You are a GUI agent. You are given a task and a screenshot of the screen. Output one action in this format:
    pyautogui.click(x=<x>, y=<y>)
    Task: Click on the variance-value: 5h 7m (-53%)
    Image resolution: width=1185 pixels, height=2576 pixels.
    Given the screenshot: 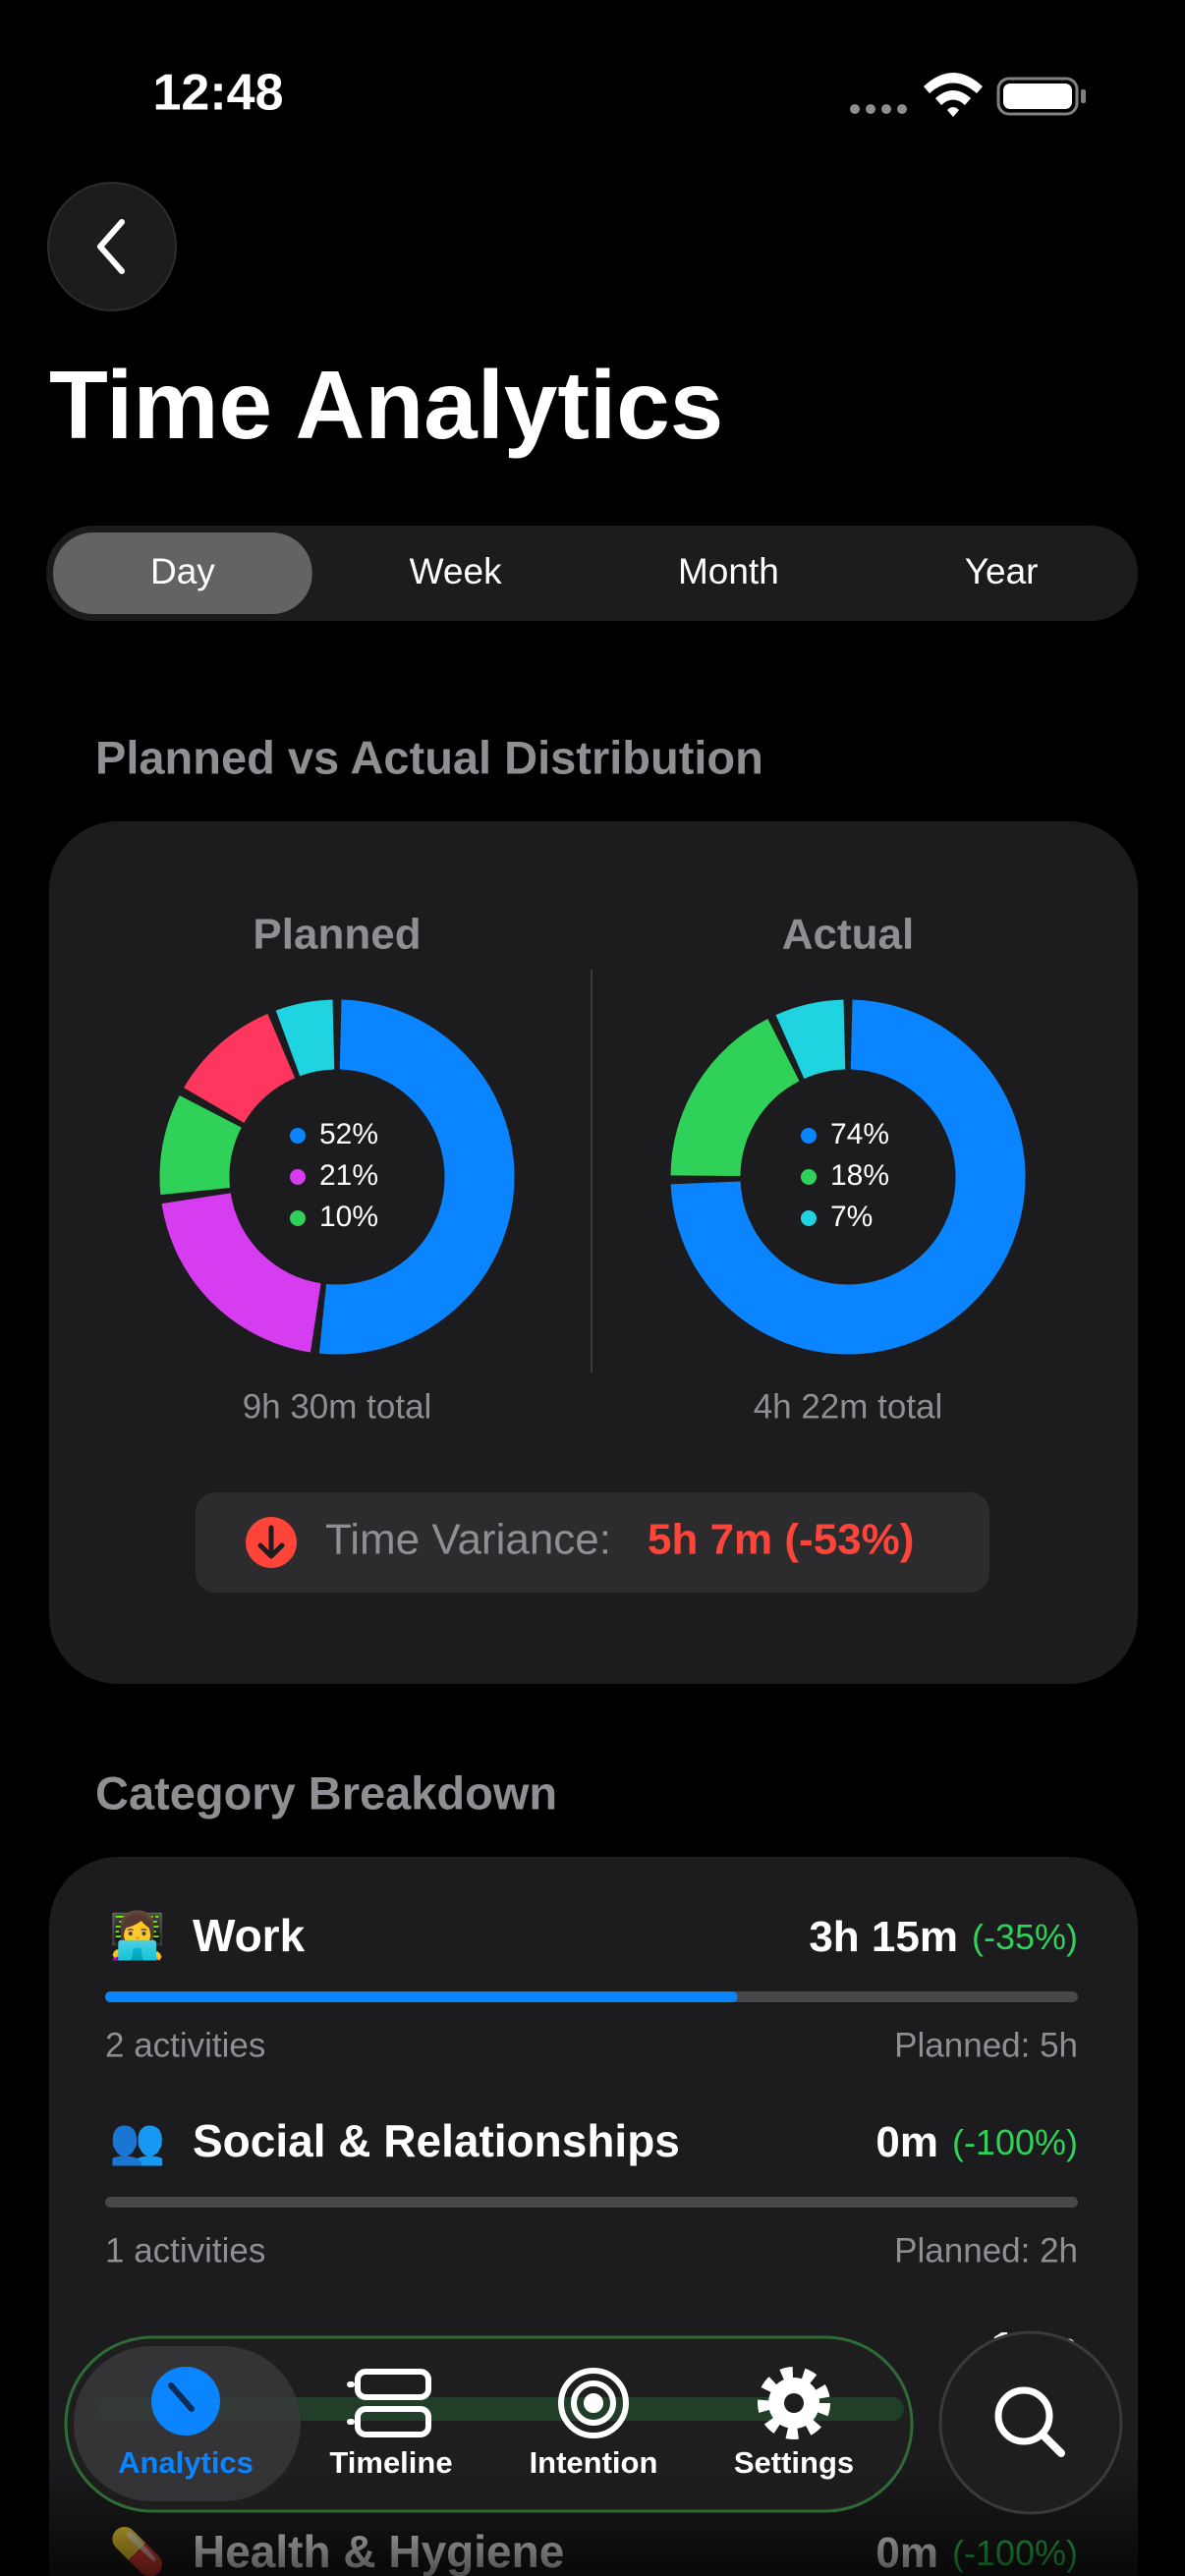 What is the action you would take?
    pyautogui.click(x=781, y=1540)
    